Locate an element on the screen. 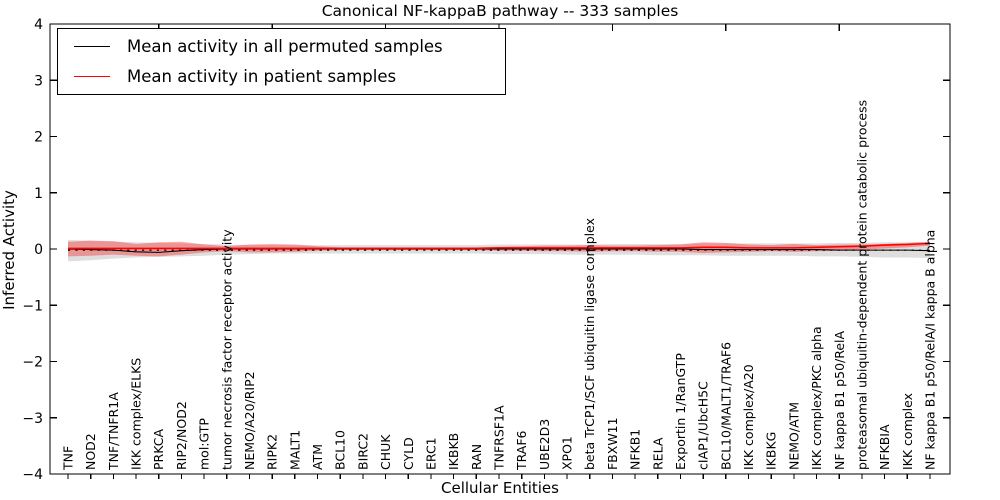 Image resolution: width=1000 pixels, height=500 pixels. x-entity-label: BCL10/MALT1/TRAF6 is located at coordinates (725, 406).